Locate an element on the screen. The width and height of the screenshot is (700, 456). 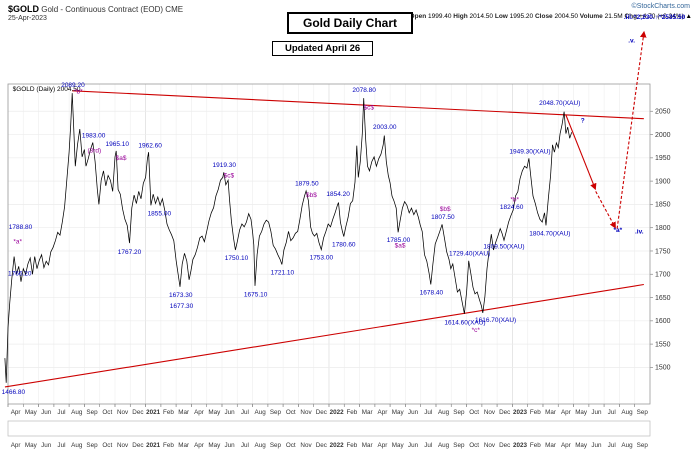
y-axis-label: 1650 is located at coordinates (663, 298).